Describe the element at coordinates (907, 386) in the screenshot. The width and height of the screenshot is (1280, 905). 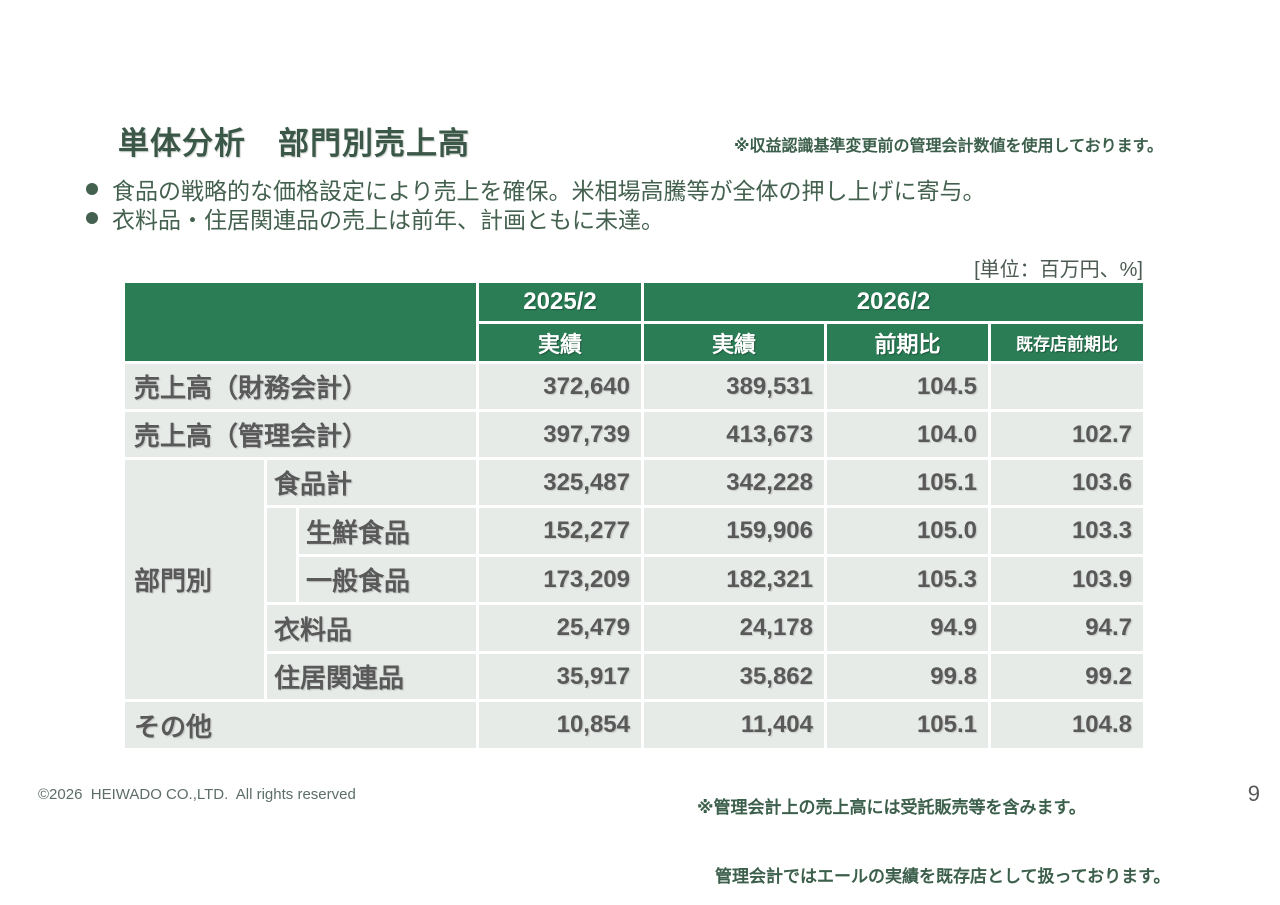
I see `cell-sales-financial-yoy: 104.5` at that location.